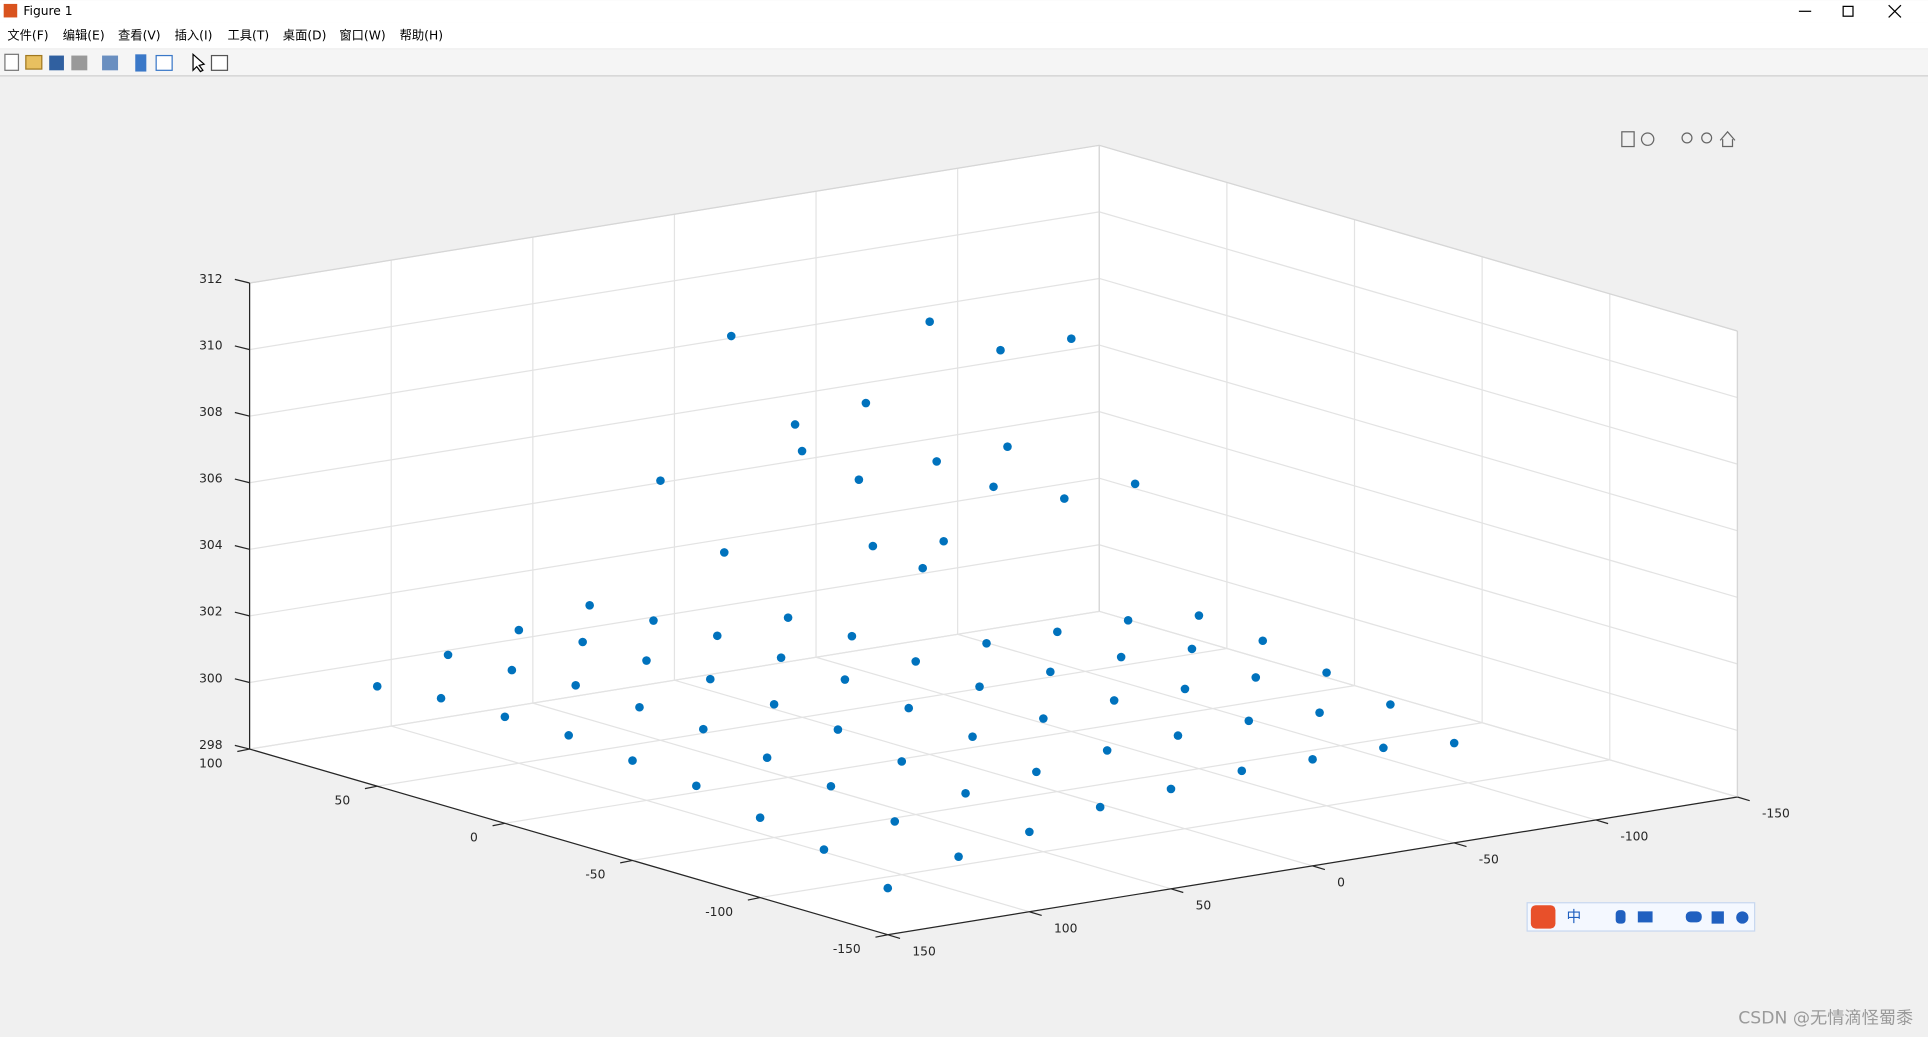 The height and width of the screenshot is (1037, 1928). Describe the element at coordinates (110, 63) in the screenshot. I see `link-icon` at that location.